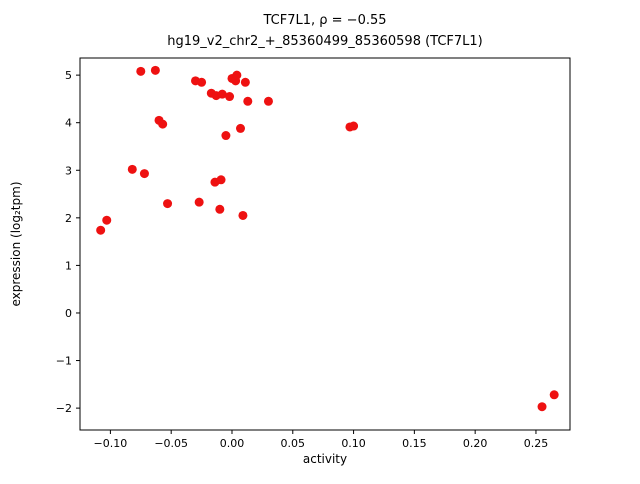  Describe the element at coordinates (68, 123) in the screenshot. I see `y-tick-label: 4` at that location.